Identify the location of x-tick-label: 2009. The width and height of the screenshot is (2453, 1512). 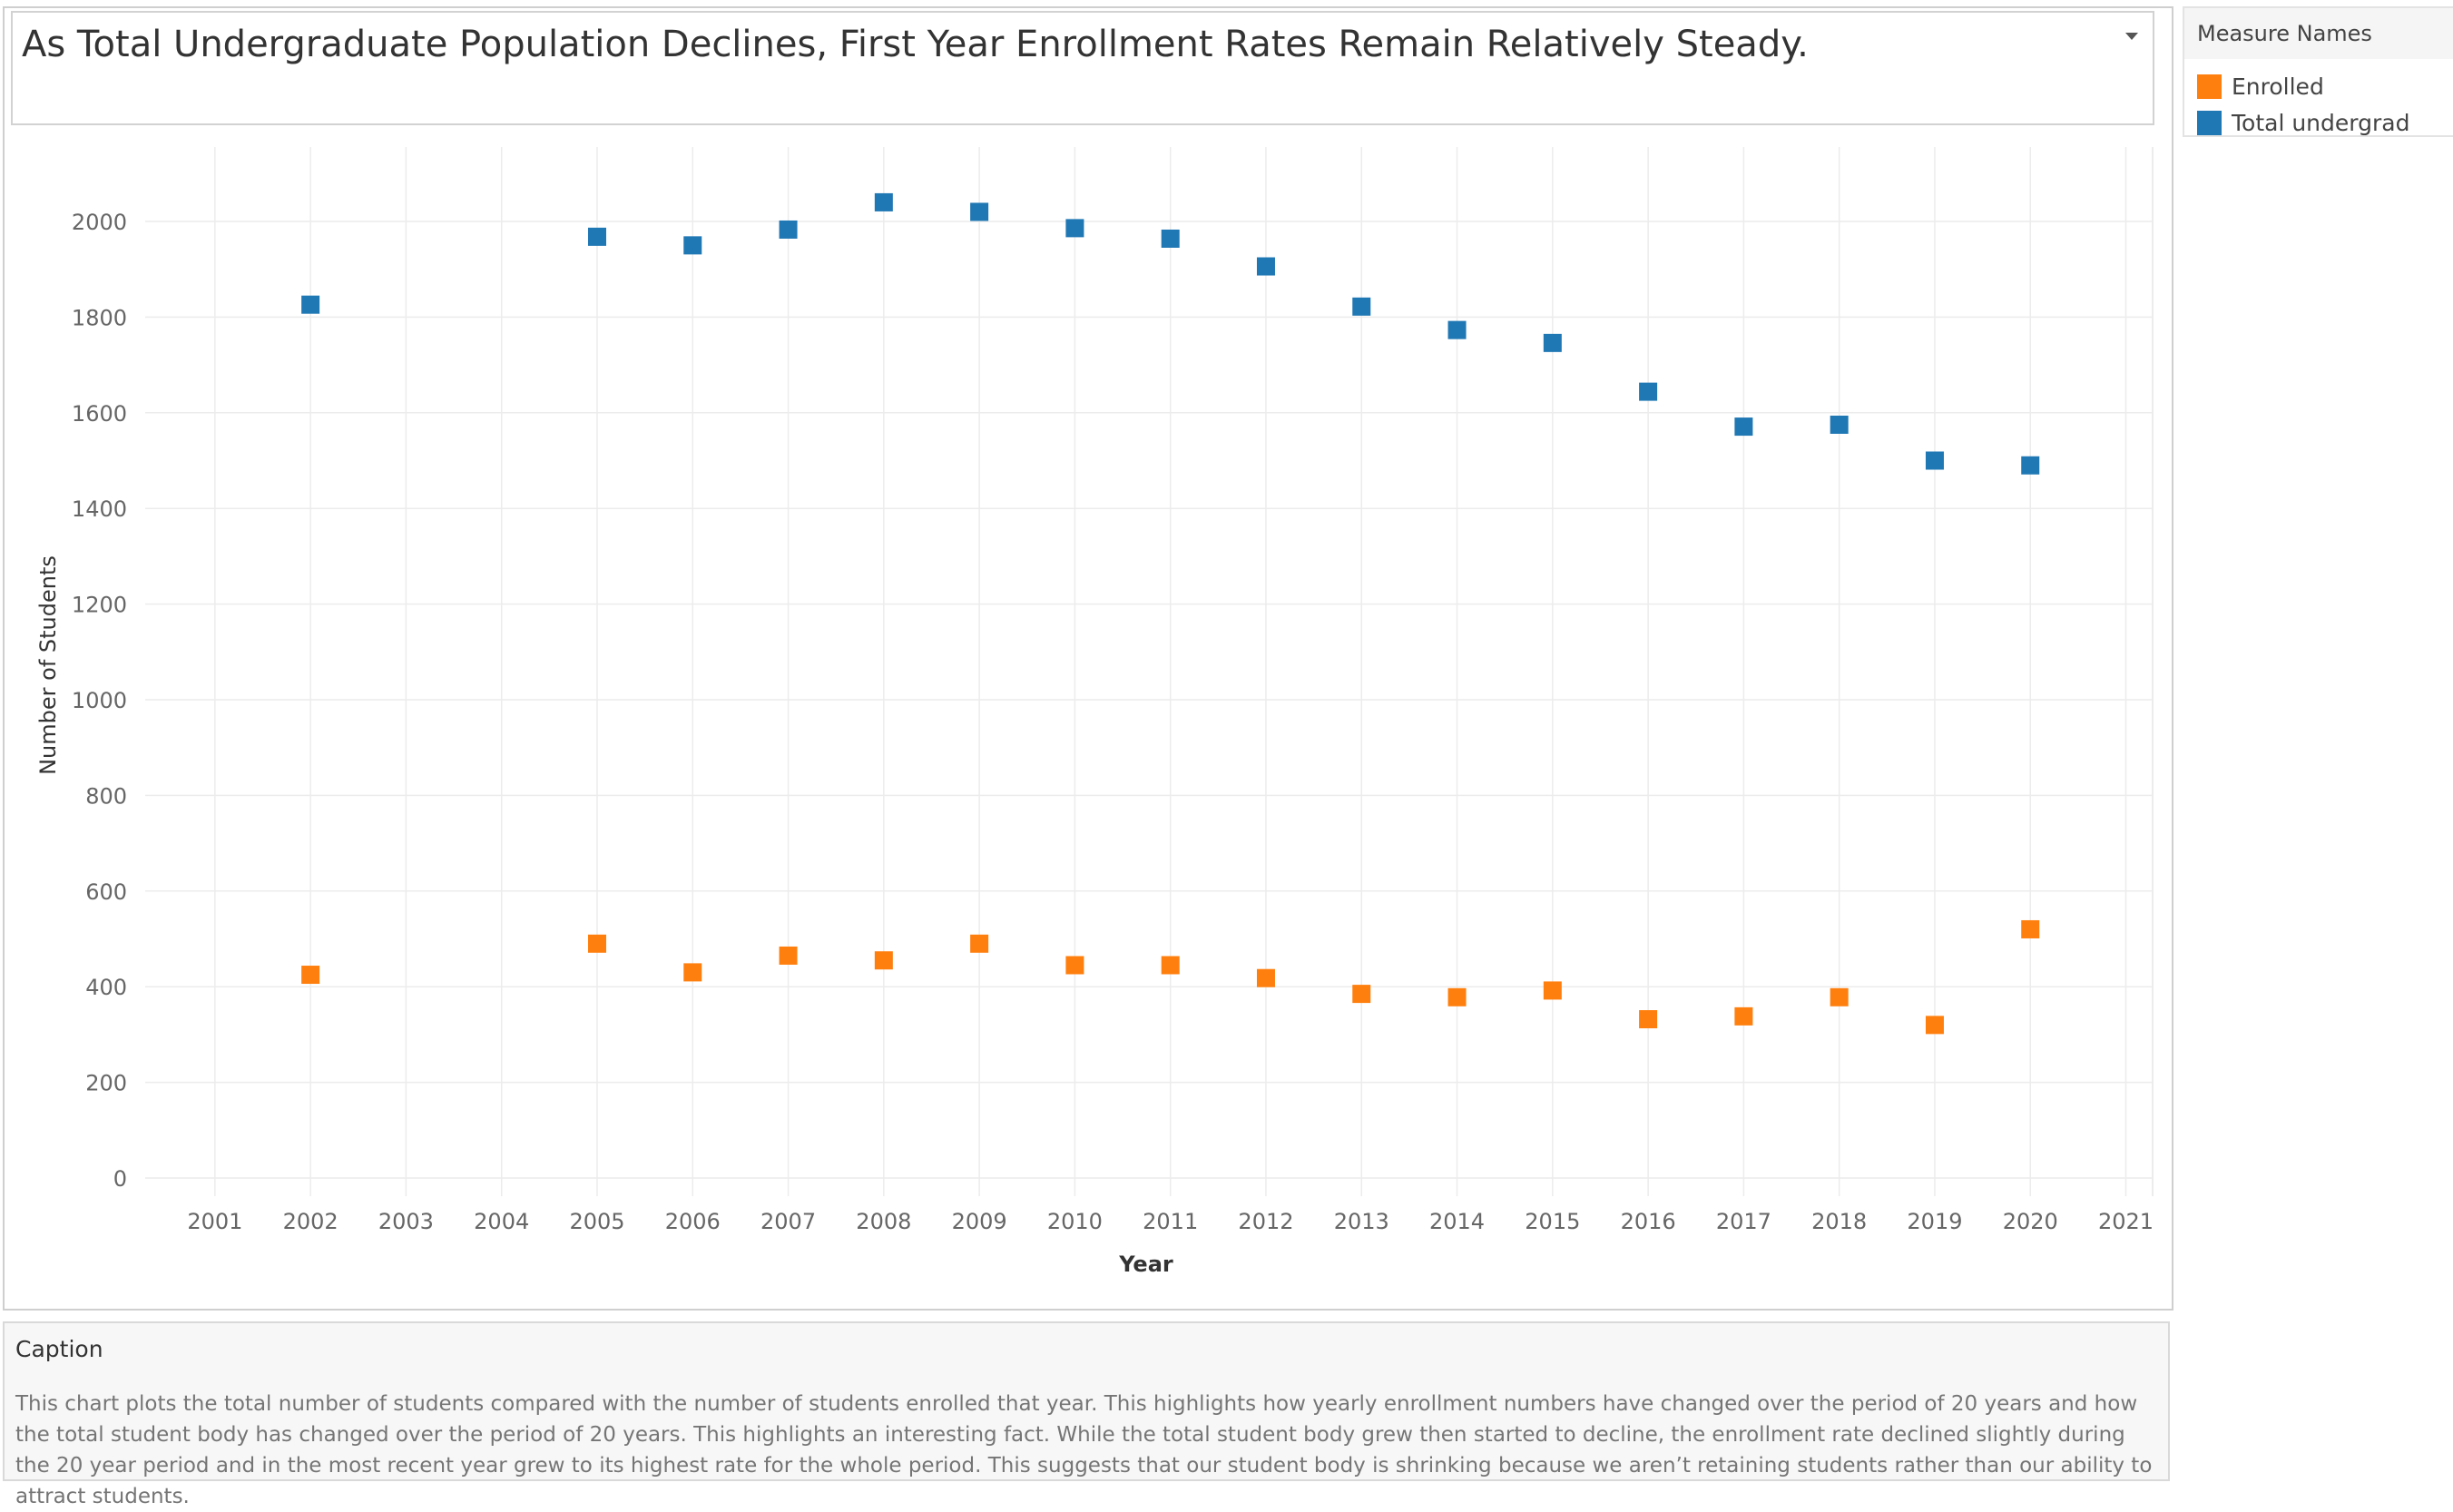
(979, 1221).